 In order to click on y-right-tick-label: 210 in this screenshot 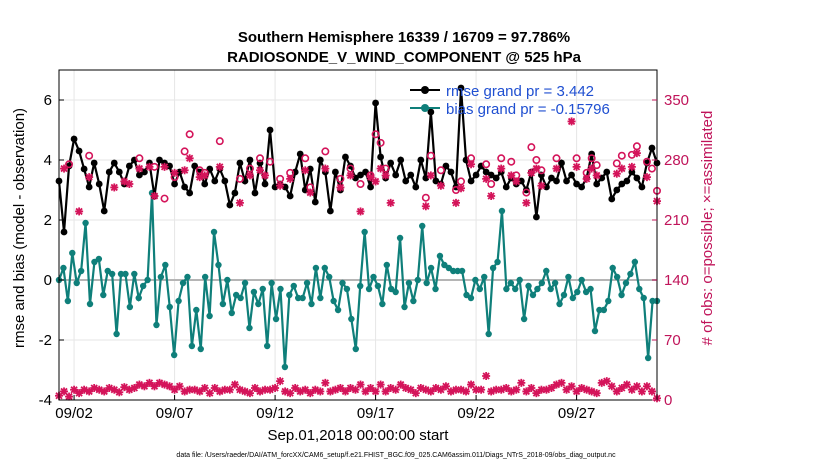, I will do `click(676, 220)`.